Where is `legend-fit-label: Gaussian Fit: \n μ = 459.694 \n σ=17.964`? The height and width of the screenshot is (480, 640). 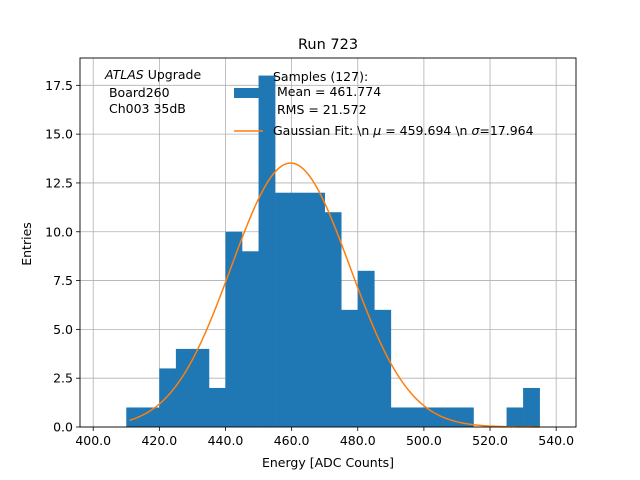
legend-fit-label: Gaussian Fit: \n μ = 459.694 \n σ=17.964 is located at coordinates (403, 130).